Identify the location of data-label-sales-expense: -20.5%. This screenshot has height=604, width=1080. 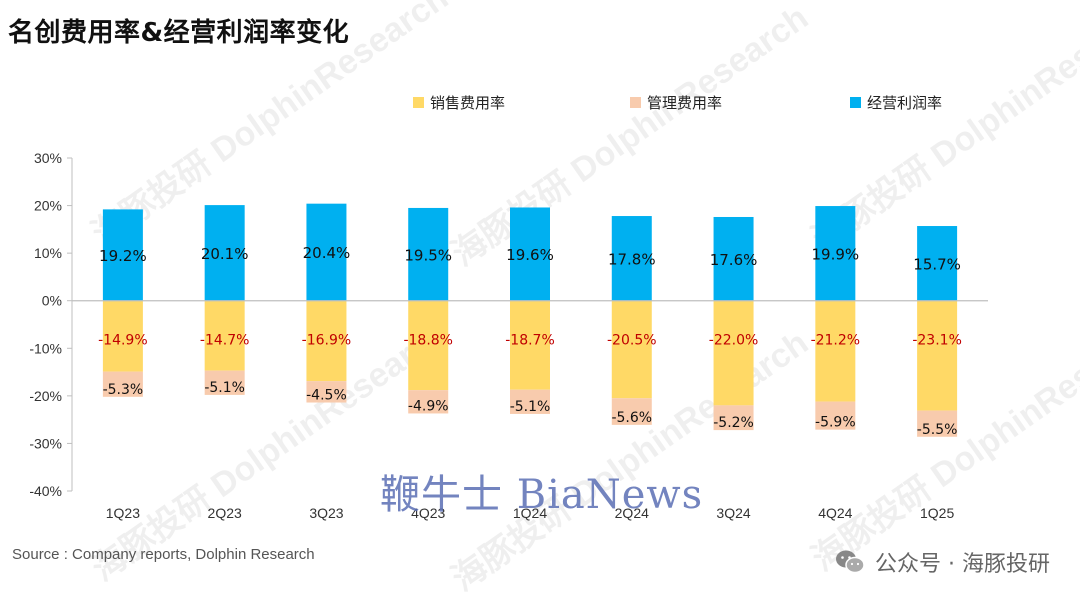
(632, 341).